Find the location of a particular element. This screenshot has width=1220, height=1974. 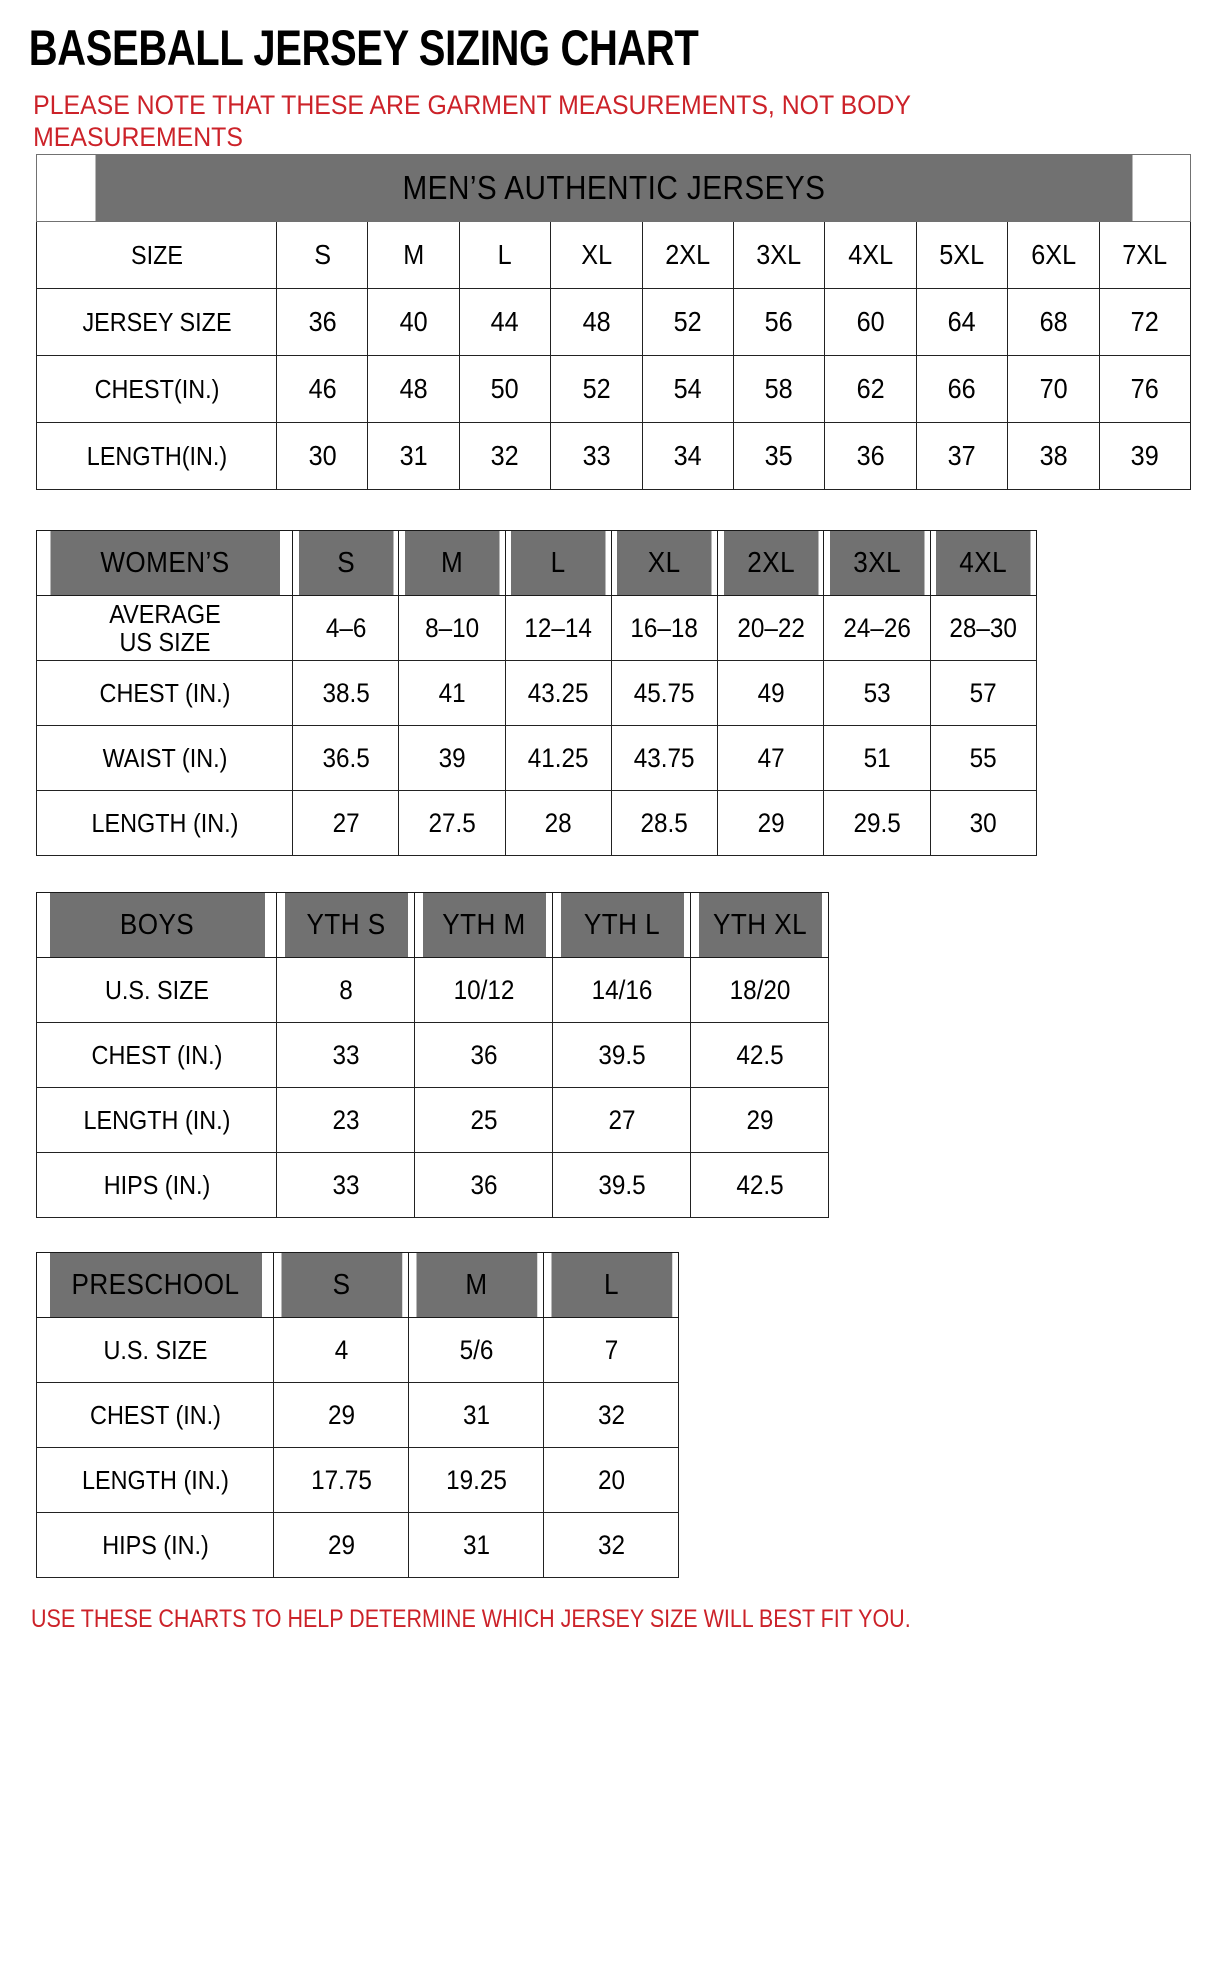

table-cell: 5/6 is located at coordinates (476, 1350).